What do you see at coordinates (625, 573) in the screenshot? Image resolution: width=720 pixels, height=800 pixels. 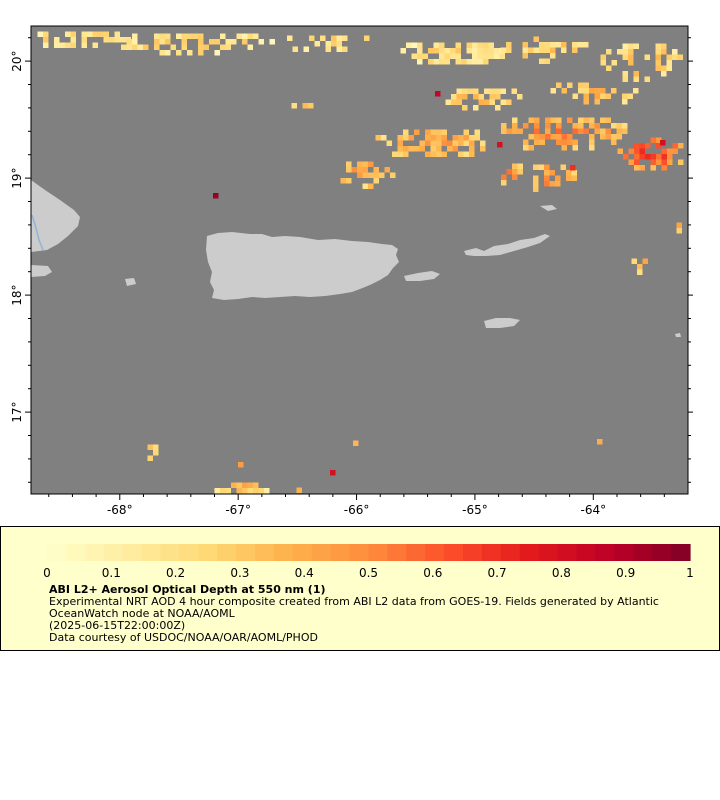 I see `colorbar-tick-label: 0.9` at bounding box center [625, 573].